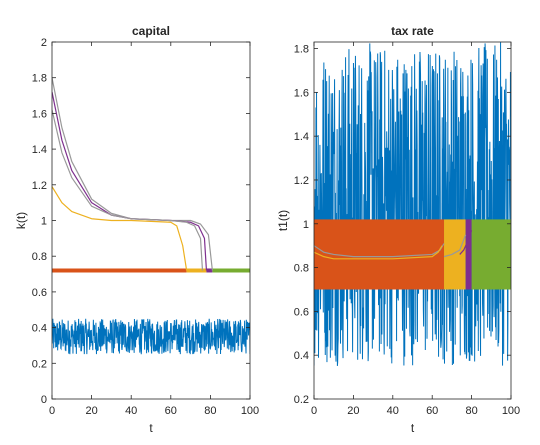 Image resolution: width=540 pixels, height=445 pixels. What do you see at coordinates (412, 31) in the screenshot?
I see `chart-title: tax rate` at bounding box center [412, 31].